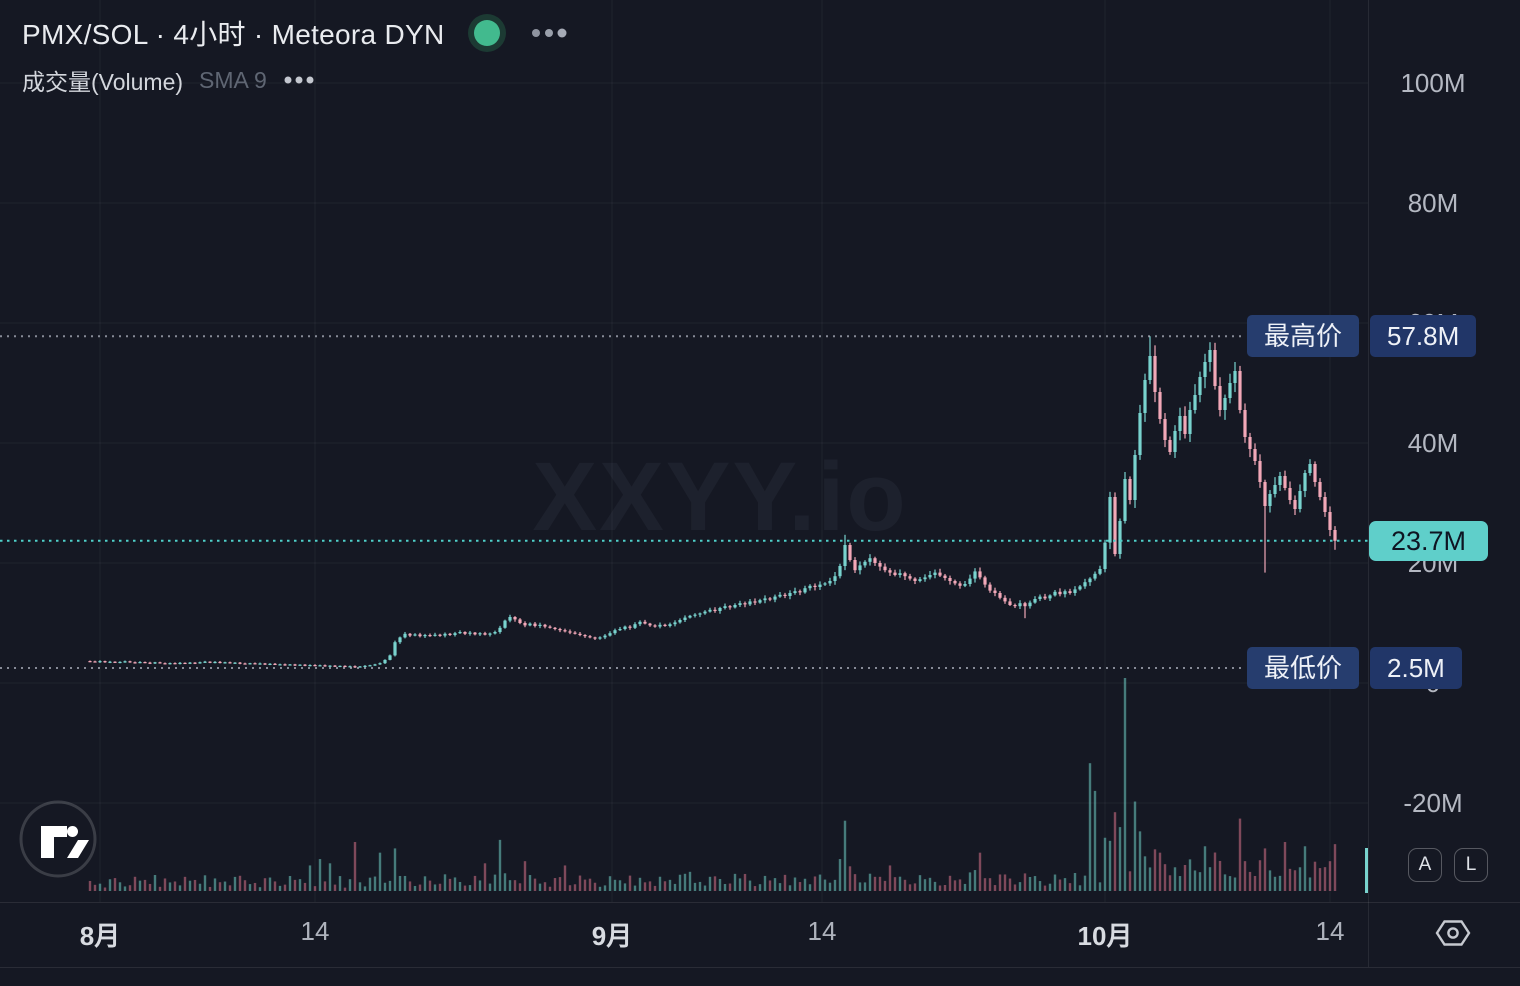 The height and width of the screenshot is (986, 1520). I want to click on price-axis-divider, so click(1368, 483).